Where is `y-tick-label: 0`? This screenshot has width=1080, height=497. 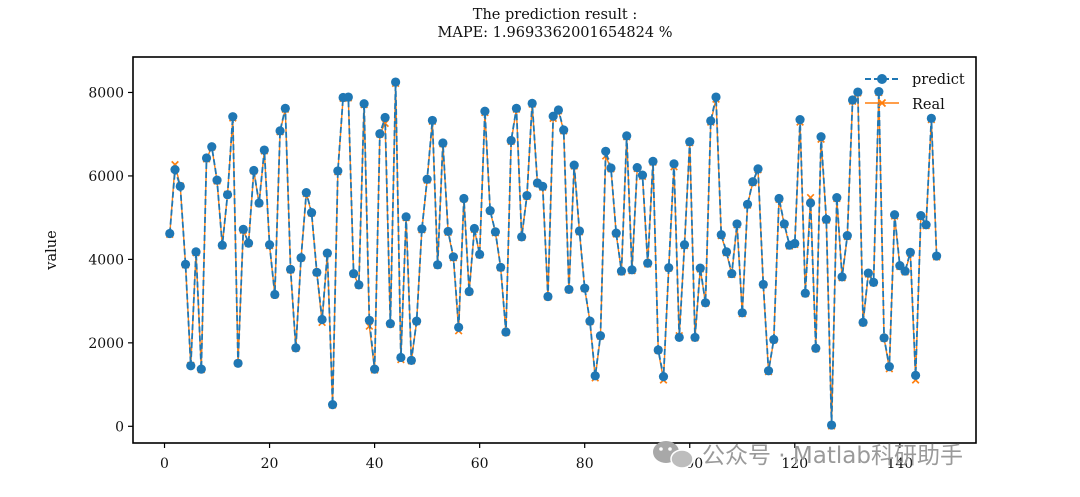 y-tick-label: 0 is located at coordinates (119, 427).